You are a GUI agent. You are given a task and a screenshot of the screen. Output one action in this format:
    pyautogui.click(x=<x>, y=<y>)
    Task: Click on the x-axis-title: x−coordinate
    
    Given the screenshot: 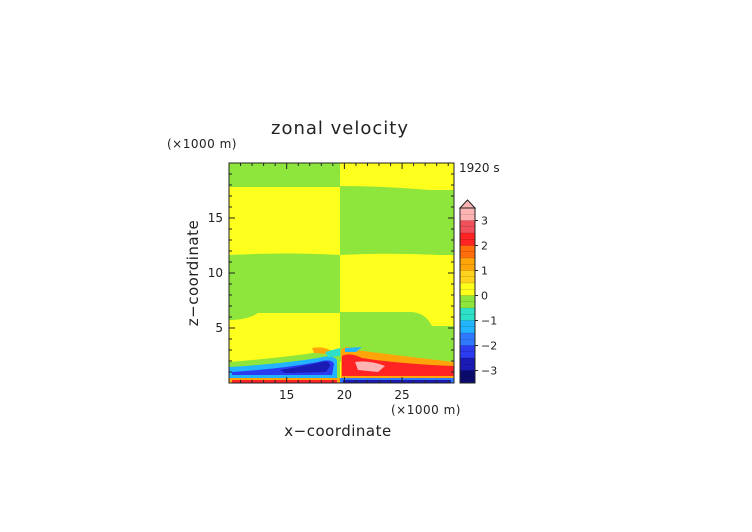 What is the action you would take?
    pyautogui.click(x=337, y=431)
    